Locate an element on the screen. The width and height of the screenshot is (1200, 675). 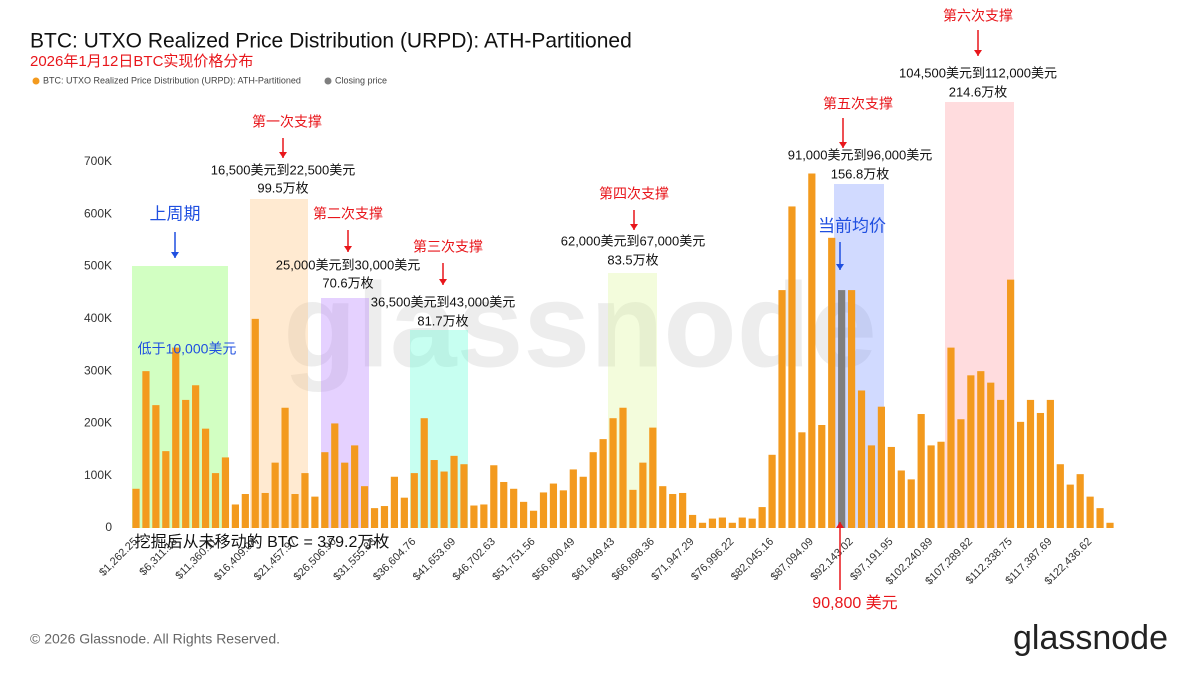
annotation: 挖掘后从未移动的 BTC = 379.2万枚 is located at coordinates (262, 542).